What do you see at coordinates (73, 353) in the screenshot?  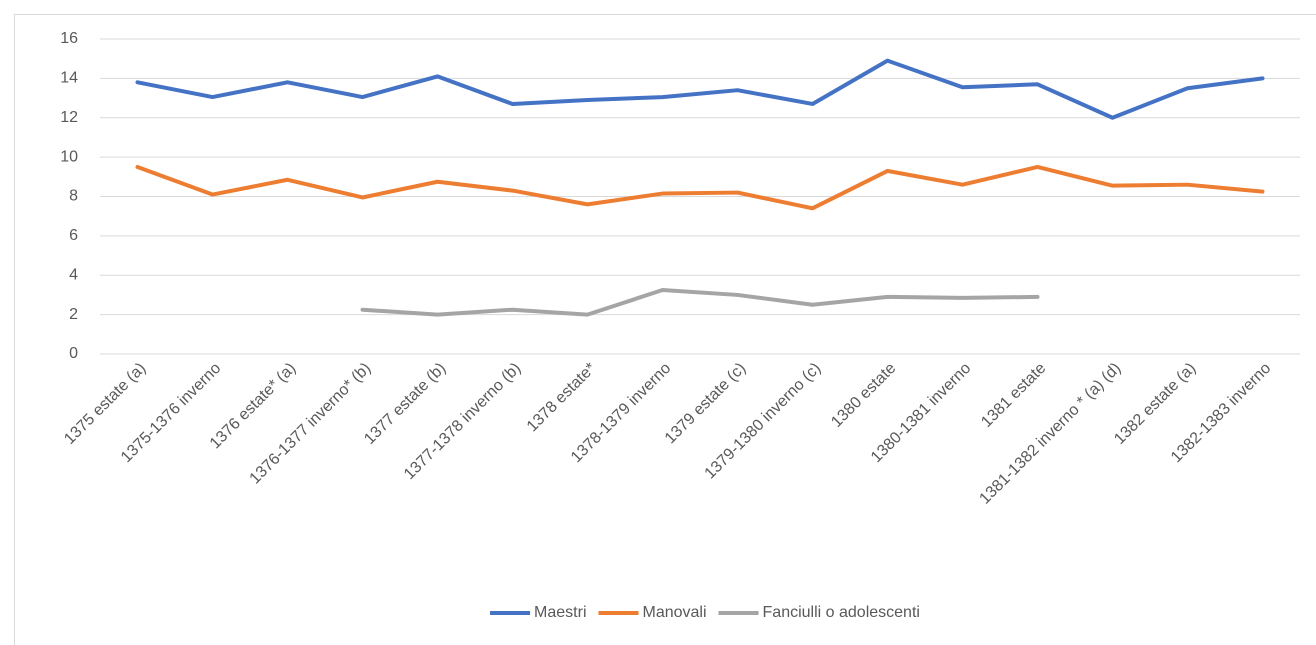 I see `y-tick-label: 0` at bounding box center [73, 353].